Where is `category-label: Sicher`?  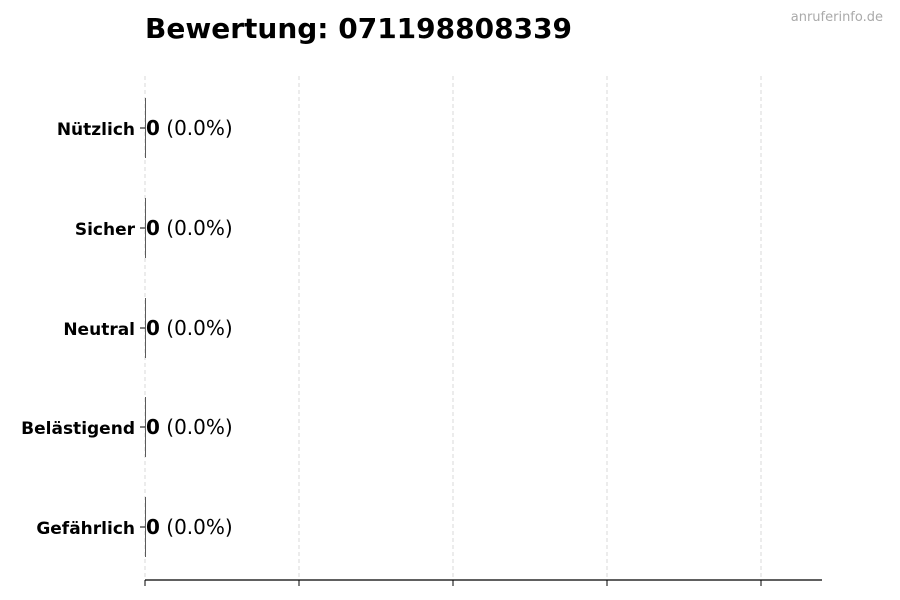
category-label: Sicher is located at coordinates (105, 230).